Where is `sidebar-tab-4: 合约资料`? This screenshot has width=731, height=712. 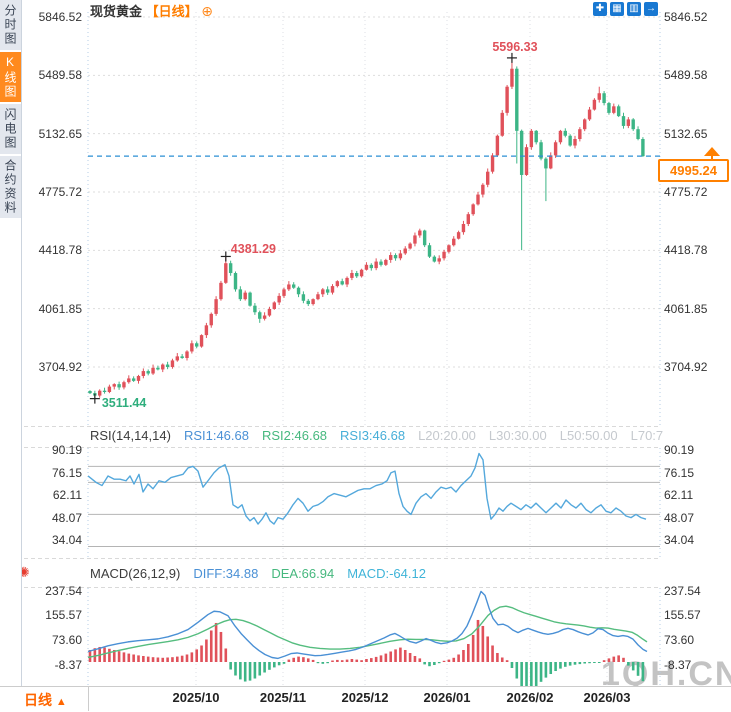
sidebar-tab-4: 合约资料 is located at coordinates (10, 187).